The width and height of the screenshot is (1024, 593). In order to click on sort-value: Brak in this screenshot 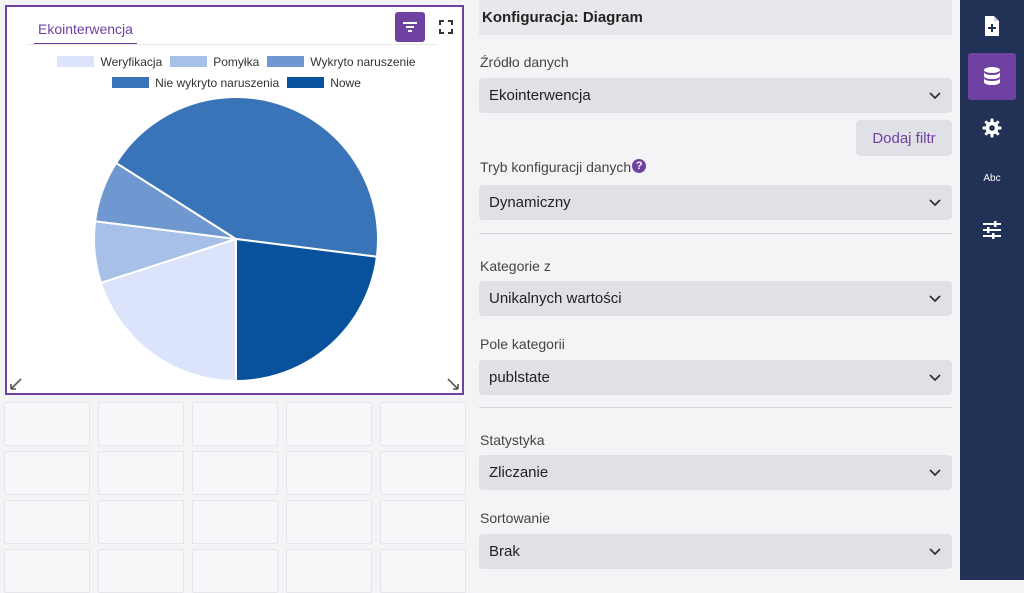, I will do `click(504, 551)`.